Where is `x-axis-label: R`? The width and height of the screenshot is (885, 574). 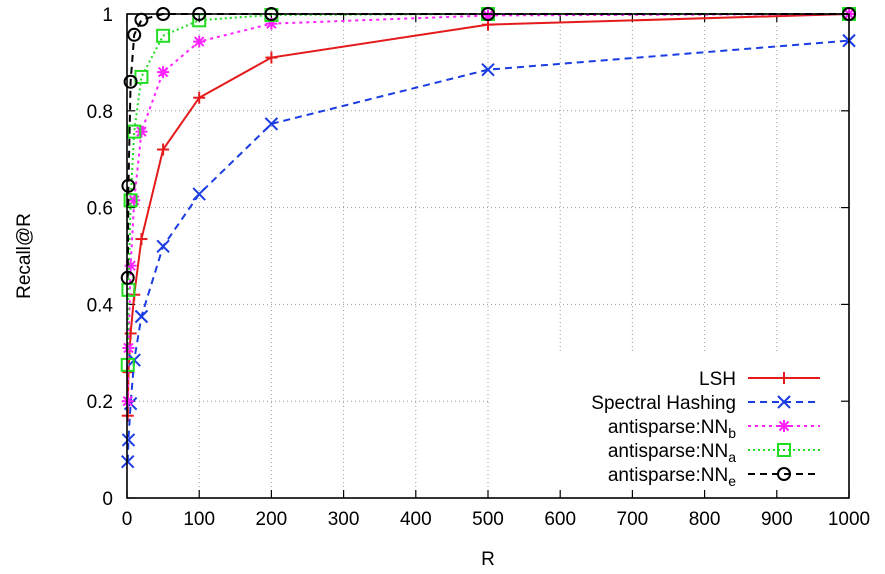 x-axis-label: R is located at coordinates (488, 559).